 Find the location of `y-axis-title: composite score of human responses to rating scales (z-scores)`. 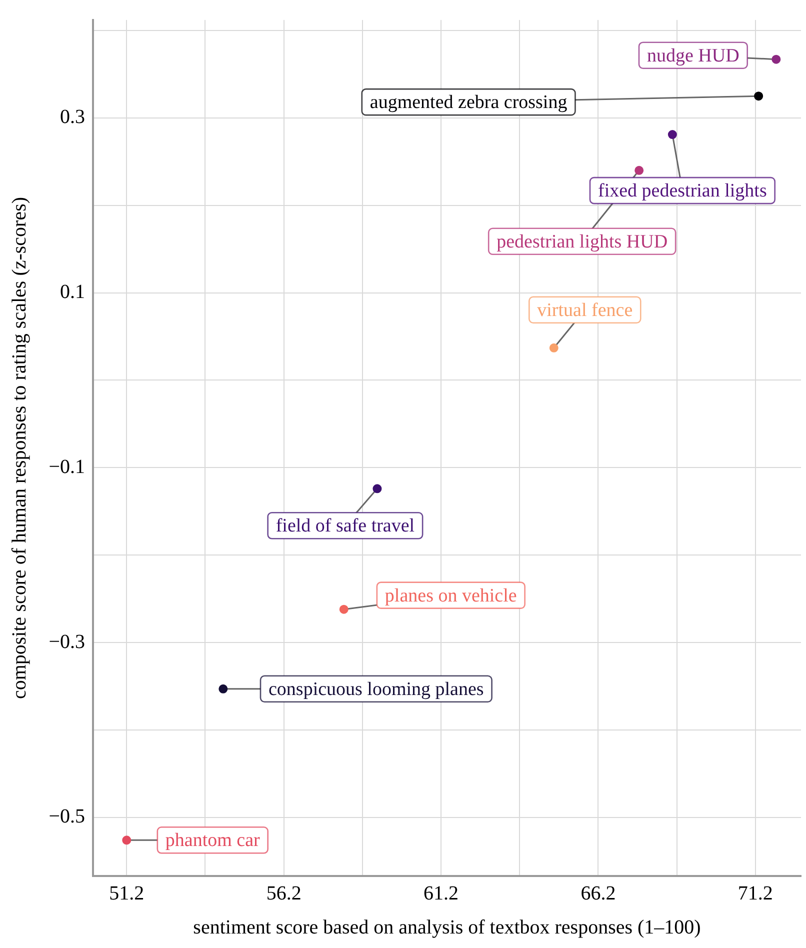

y-axis-title: composite score of human responses to rating scales (z-scores) is located at coordinates (19, 448).